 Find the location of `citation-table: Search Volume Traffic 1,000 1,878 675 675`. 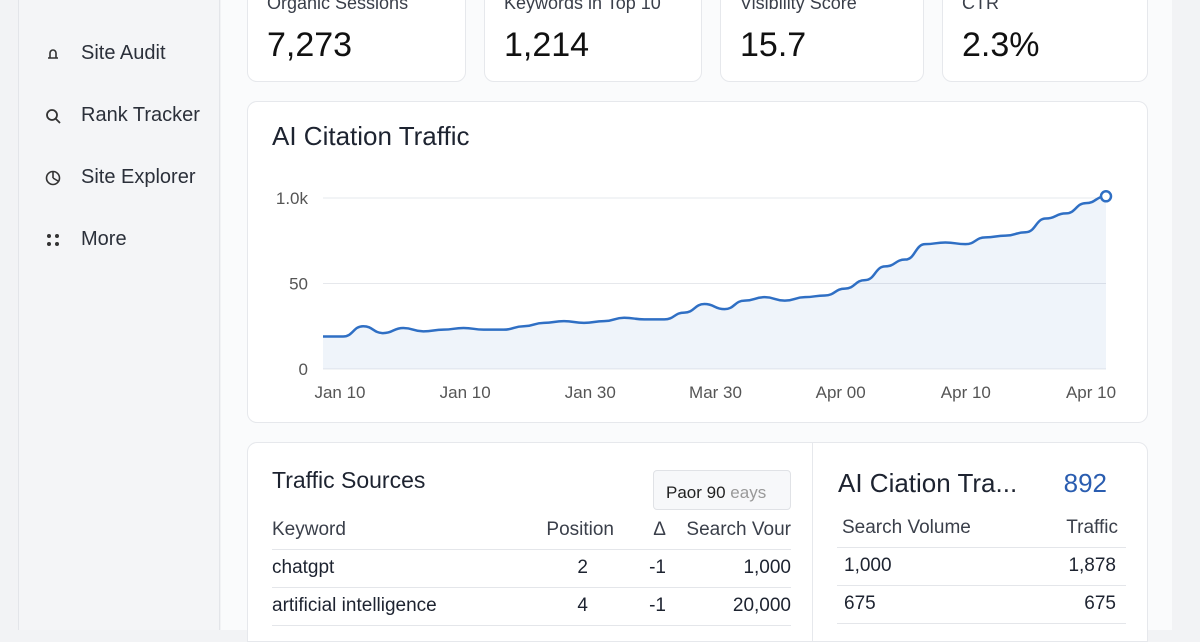

citation-table: Search Volume Traffic 1,000 1,878 675 675 is located at coordinates (981, 566).